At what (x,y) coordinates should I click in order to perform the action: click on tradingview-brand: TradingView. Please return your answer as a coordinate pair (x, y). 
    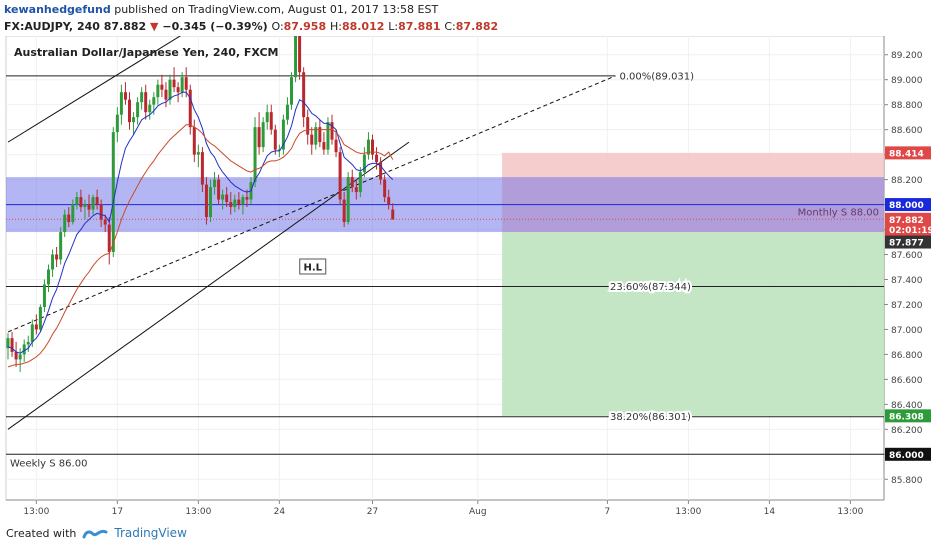
    Looking at the image, I should click on (150, 533).